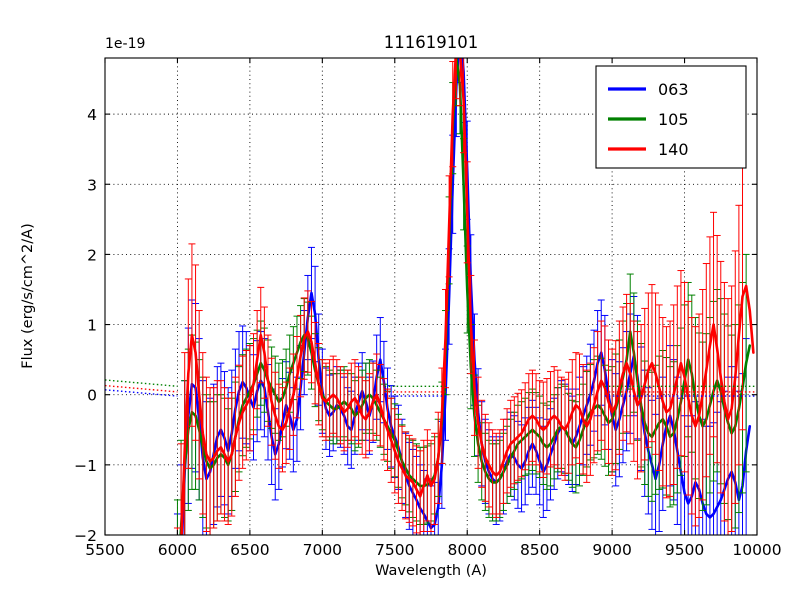 This screenshot has width=800, height=600. I want to click on x-tick-label: 6000, so click(177, 550).